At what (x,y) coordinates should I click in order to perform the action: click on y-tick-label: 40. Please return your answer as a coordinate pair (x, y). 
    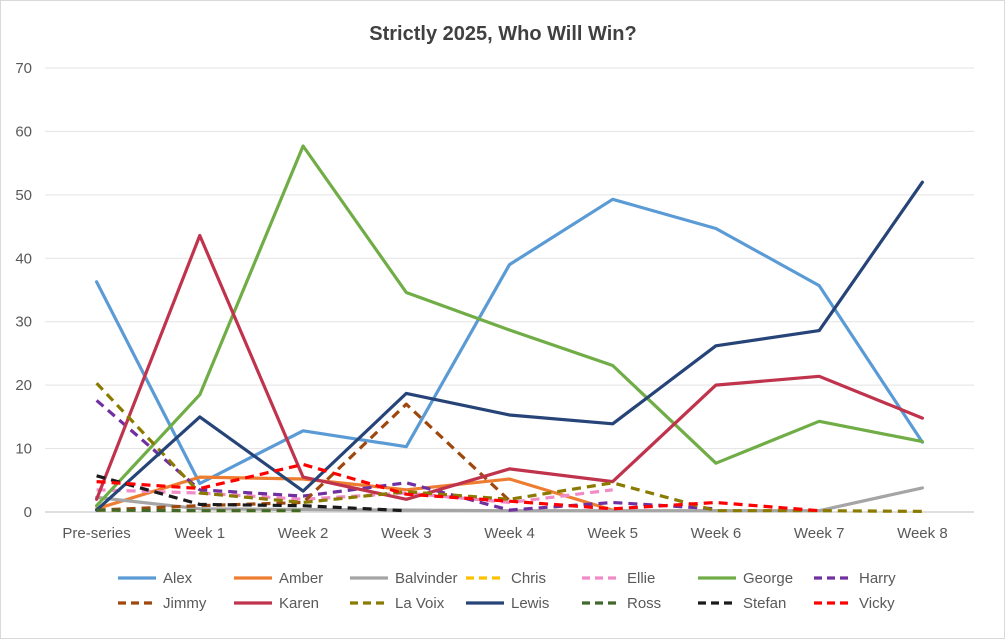
    Looking at the image, I should click on (23, 258).